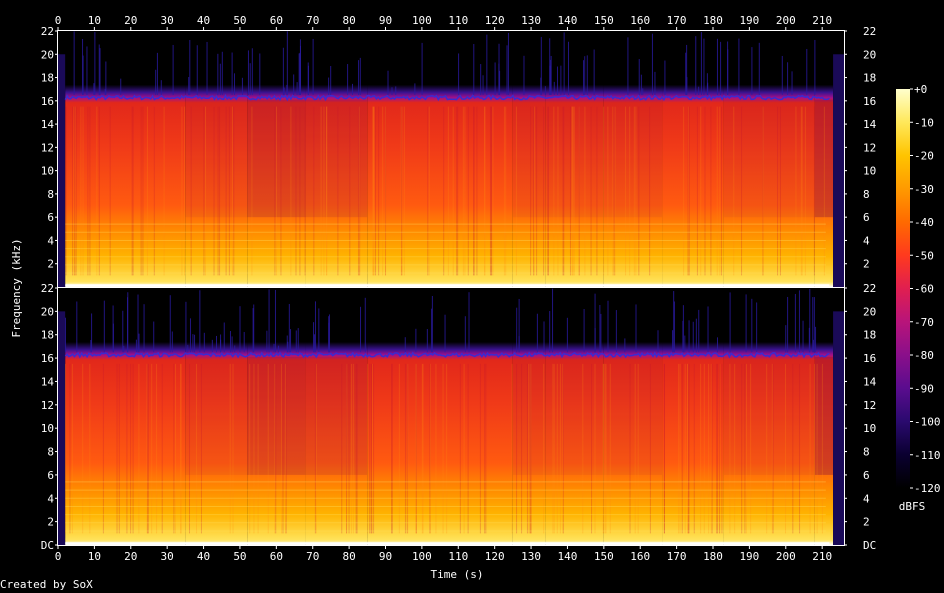 The height and width of the screenshot is (593, 944). What do you see at coordinates (46, 584) in the screenshot?
I see `credit-text: Created by SoX` at bounding box center [46, 584].